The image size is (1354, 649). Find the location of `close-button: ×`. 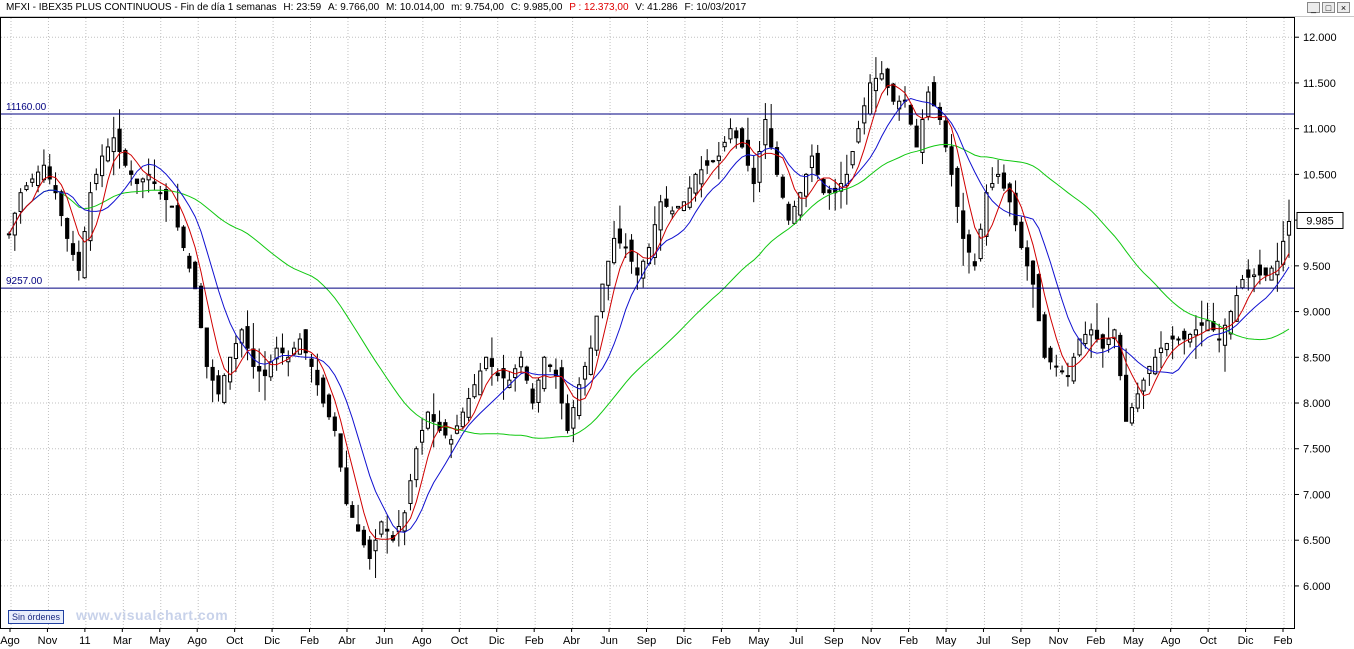

close-button: × is located at coordinates (1343, 7).